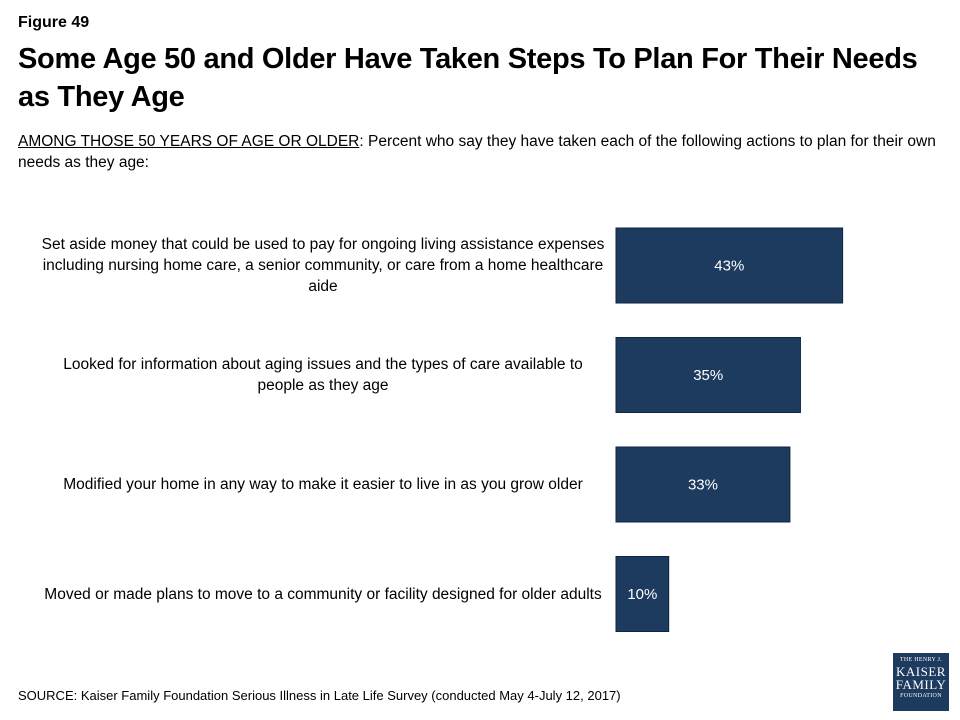 Image resolution: width=960 pixels, height=720 pixels. I want to click on bar-value-label-2: 35%, so click(708, 375).